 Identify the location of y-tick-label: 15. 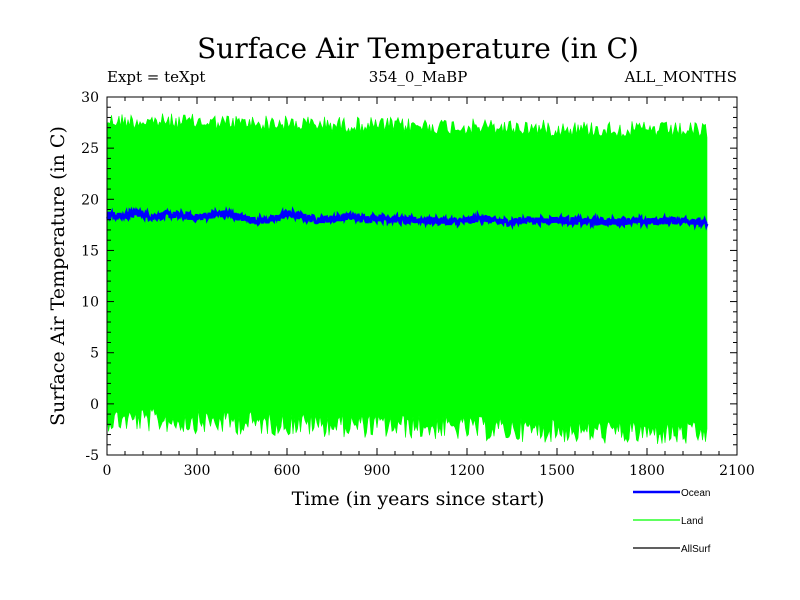
(90, 251).